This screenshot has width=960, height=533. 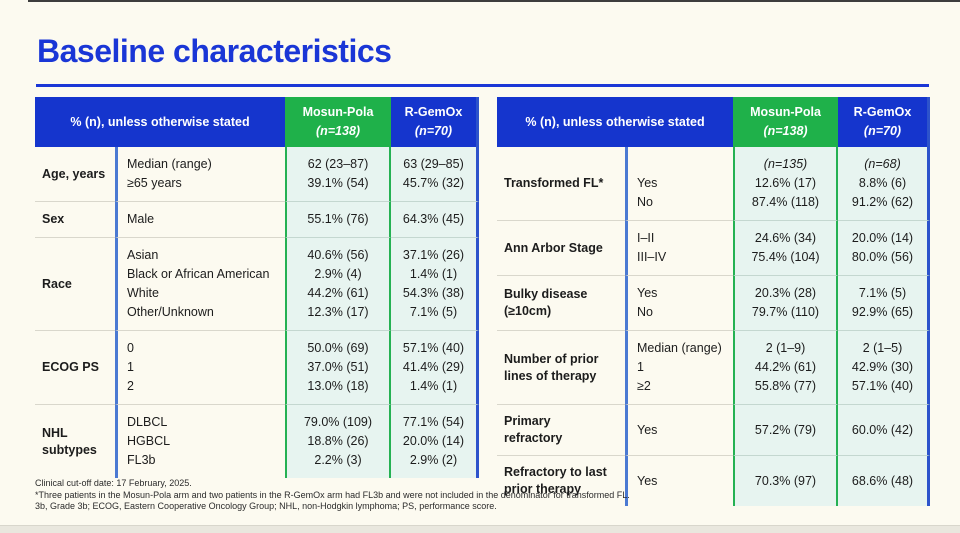 What do you see at coordinates (494, 1) in the screenshot?
I see `top-edge-strip` at bounding box center [494, 1].